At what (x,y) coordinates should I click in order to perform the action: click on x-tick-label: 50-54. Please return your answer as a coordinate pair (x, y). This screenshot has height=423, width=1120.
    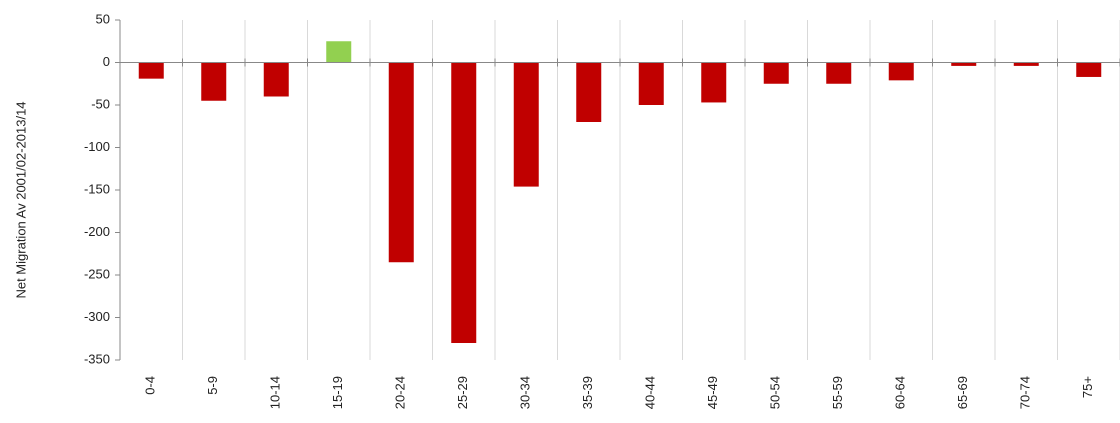
    Looking at the image, I should click on (775, 392).